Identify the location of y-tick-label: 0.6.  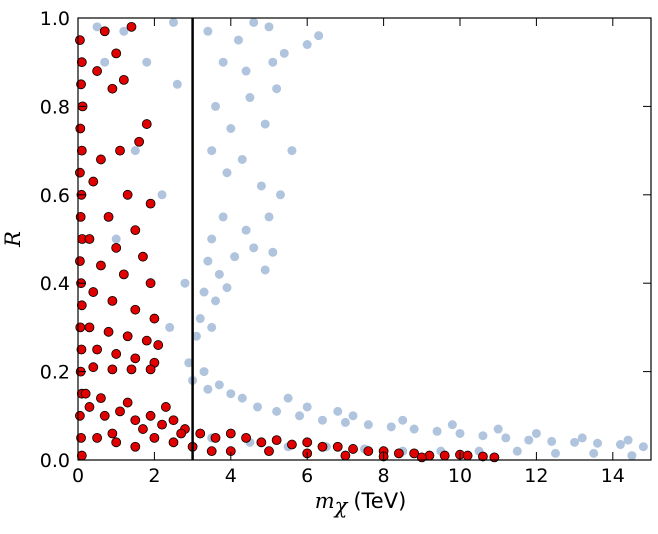
(55, 196).